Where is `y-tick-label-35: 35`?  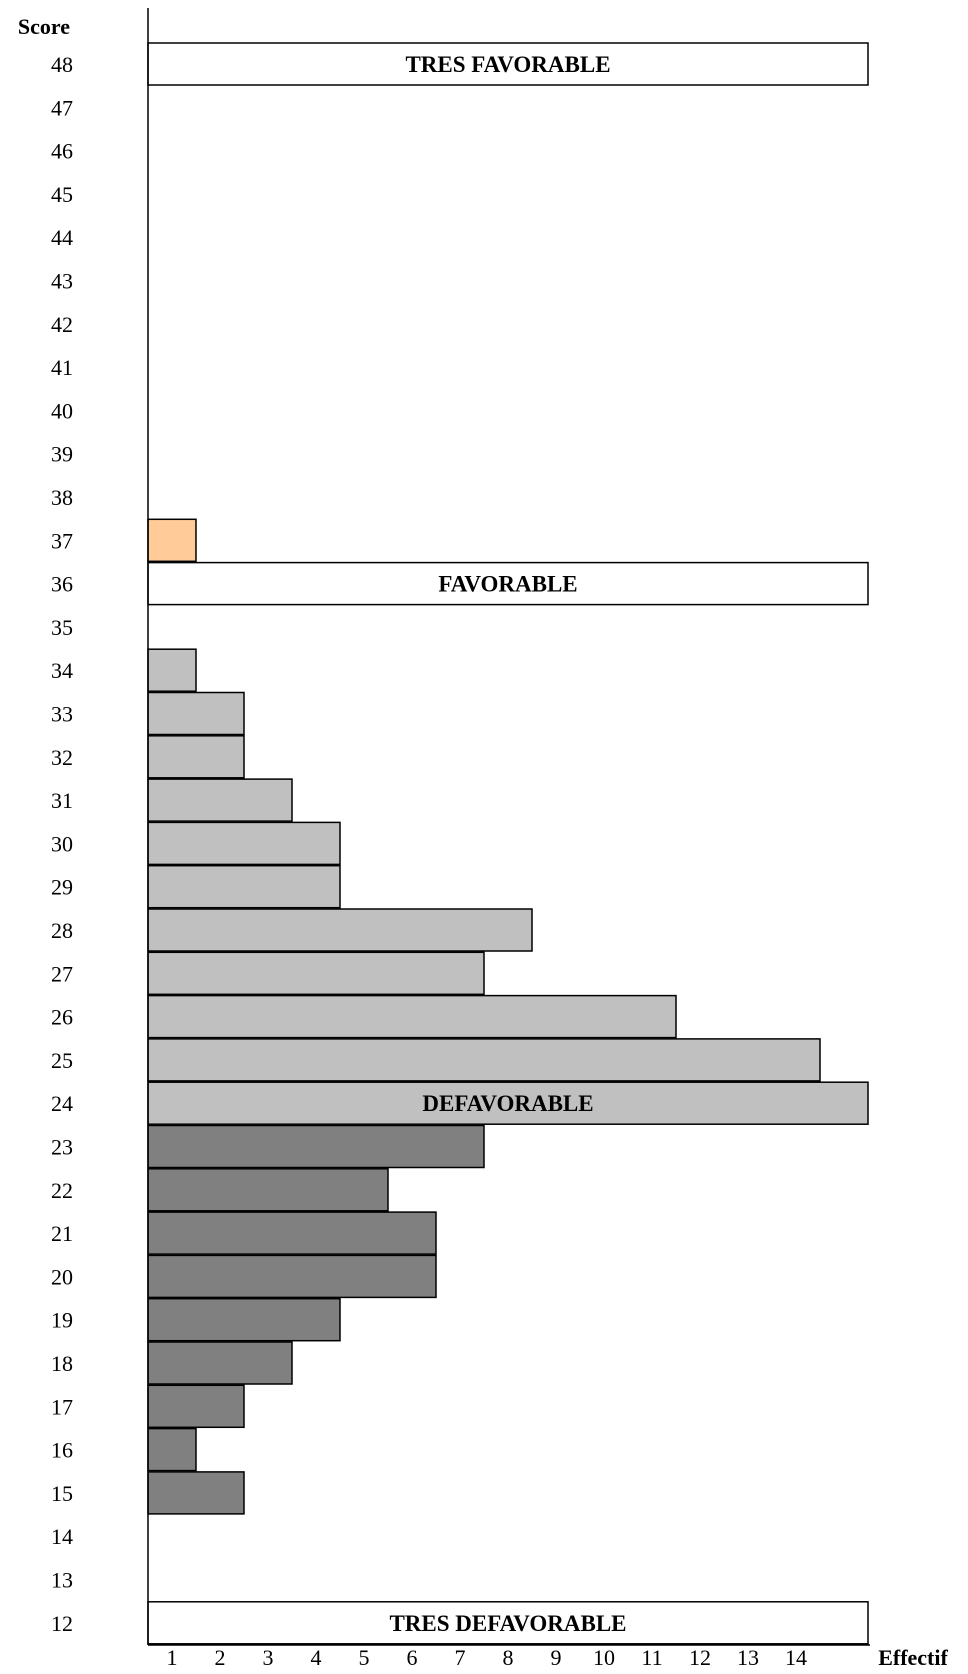 y-tick-label-35: 35 is located at coordinates (62, 627).